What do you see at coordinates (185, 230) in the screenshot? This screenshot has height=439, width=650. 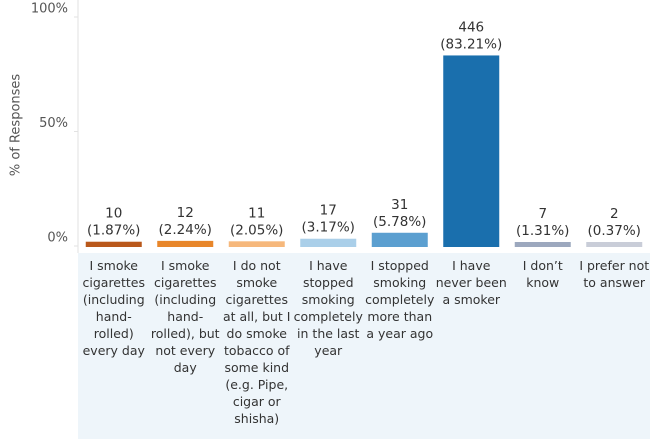 I see `value-label: (2.24%)` at bounding box center [185, 230].